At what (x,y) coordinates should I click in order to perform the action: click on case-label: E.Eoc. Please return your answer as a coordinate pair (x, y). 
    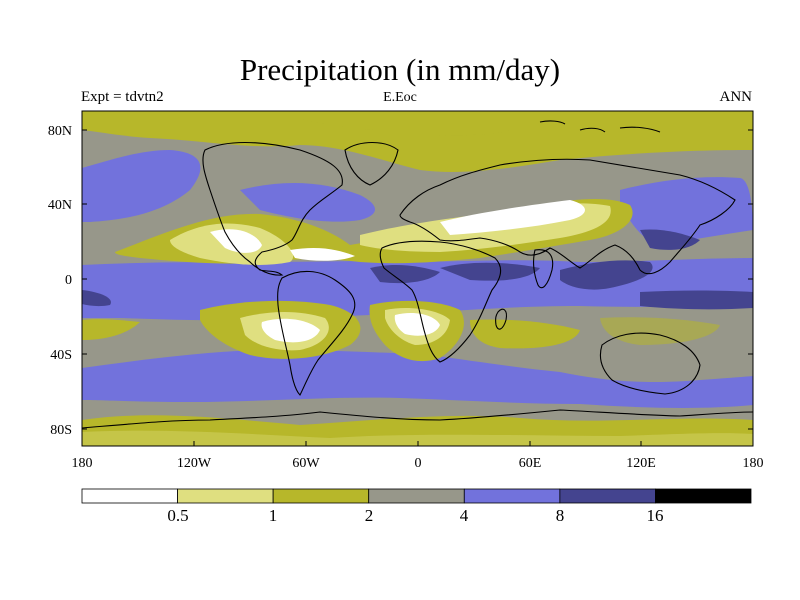
    Looking at the image, I should click on (400, 97).